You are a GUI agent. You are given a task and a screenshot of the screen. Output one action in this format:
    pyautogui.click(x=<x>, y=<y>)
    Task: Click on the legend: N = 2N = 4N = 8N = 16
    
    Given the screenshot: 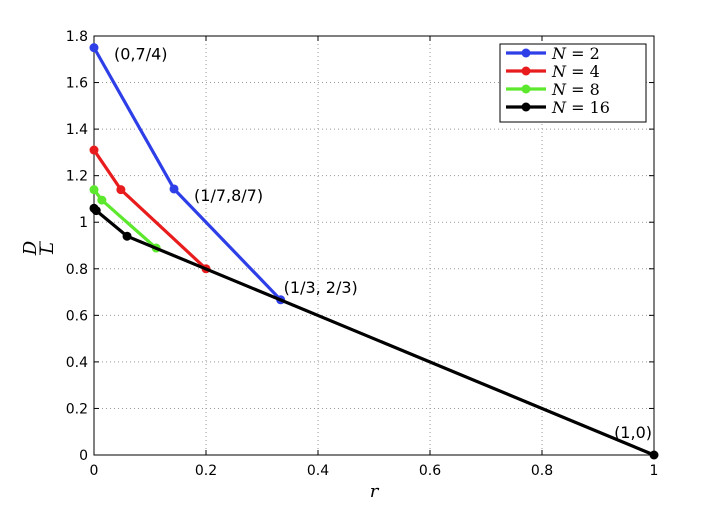 What is the action you would take?
    pyautogui.click(x=573, y=83)
    